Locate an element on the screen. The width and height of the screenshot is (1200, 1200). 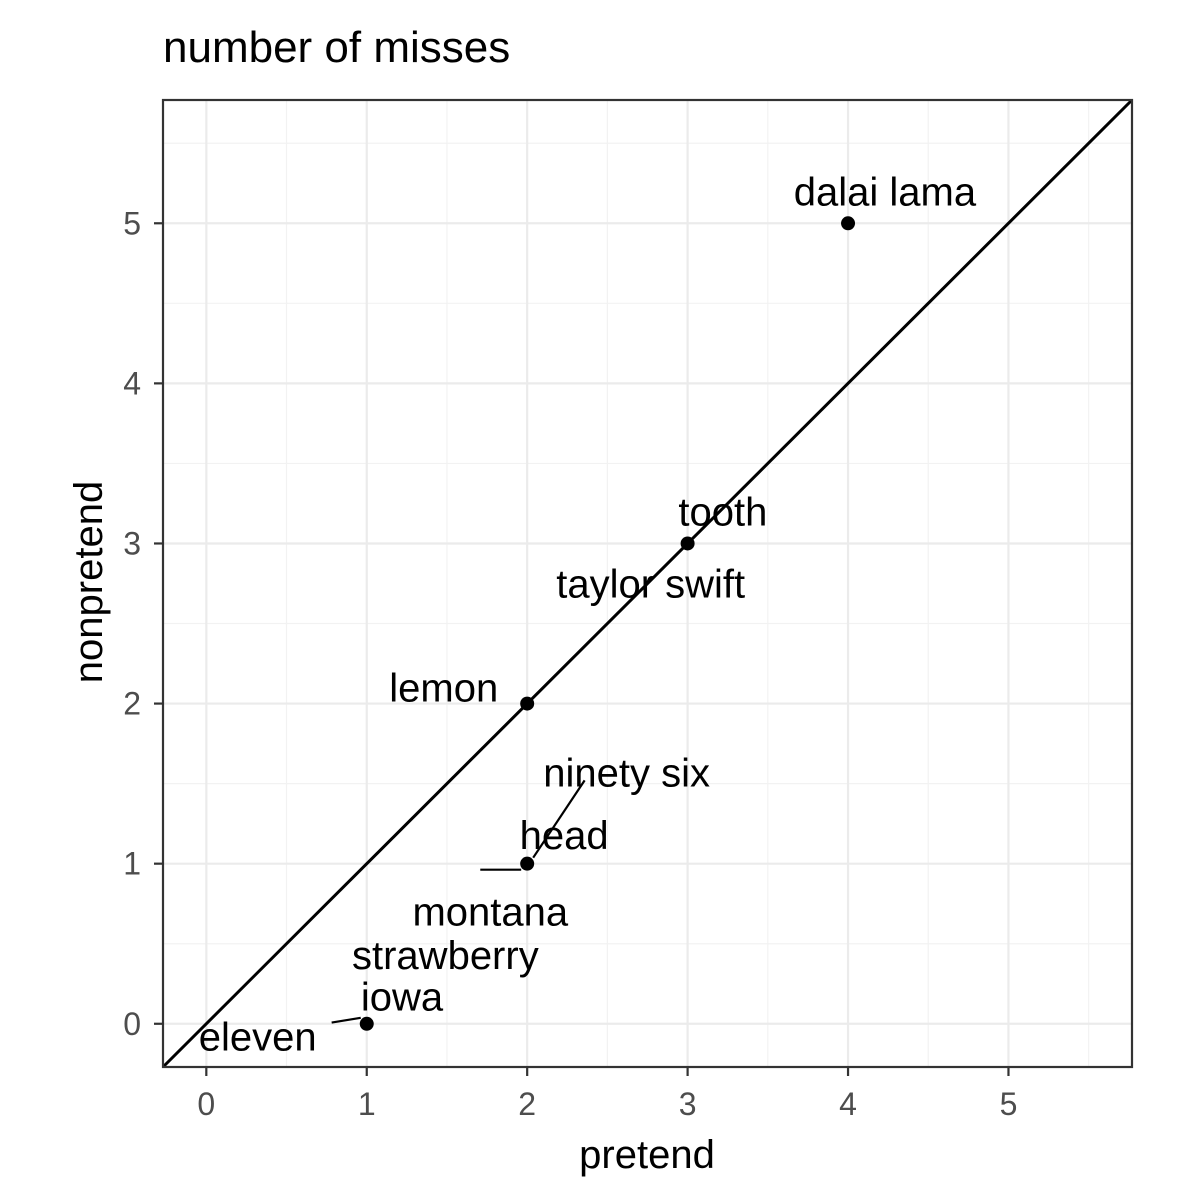
y-tick-label: 2 is located at coordinates (132, 704).